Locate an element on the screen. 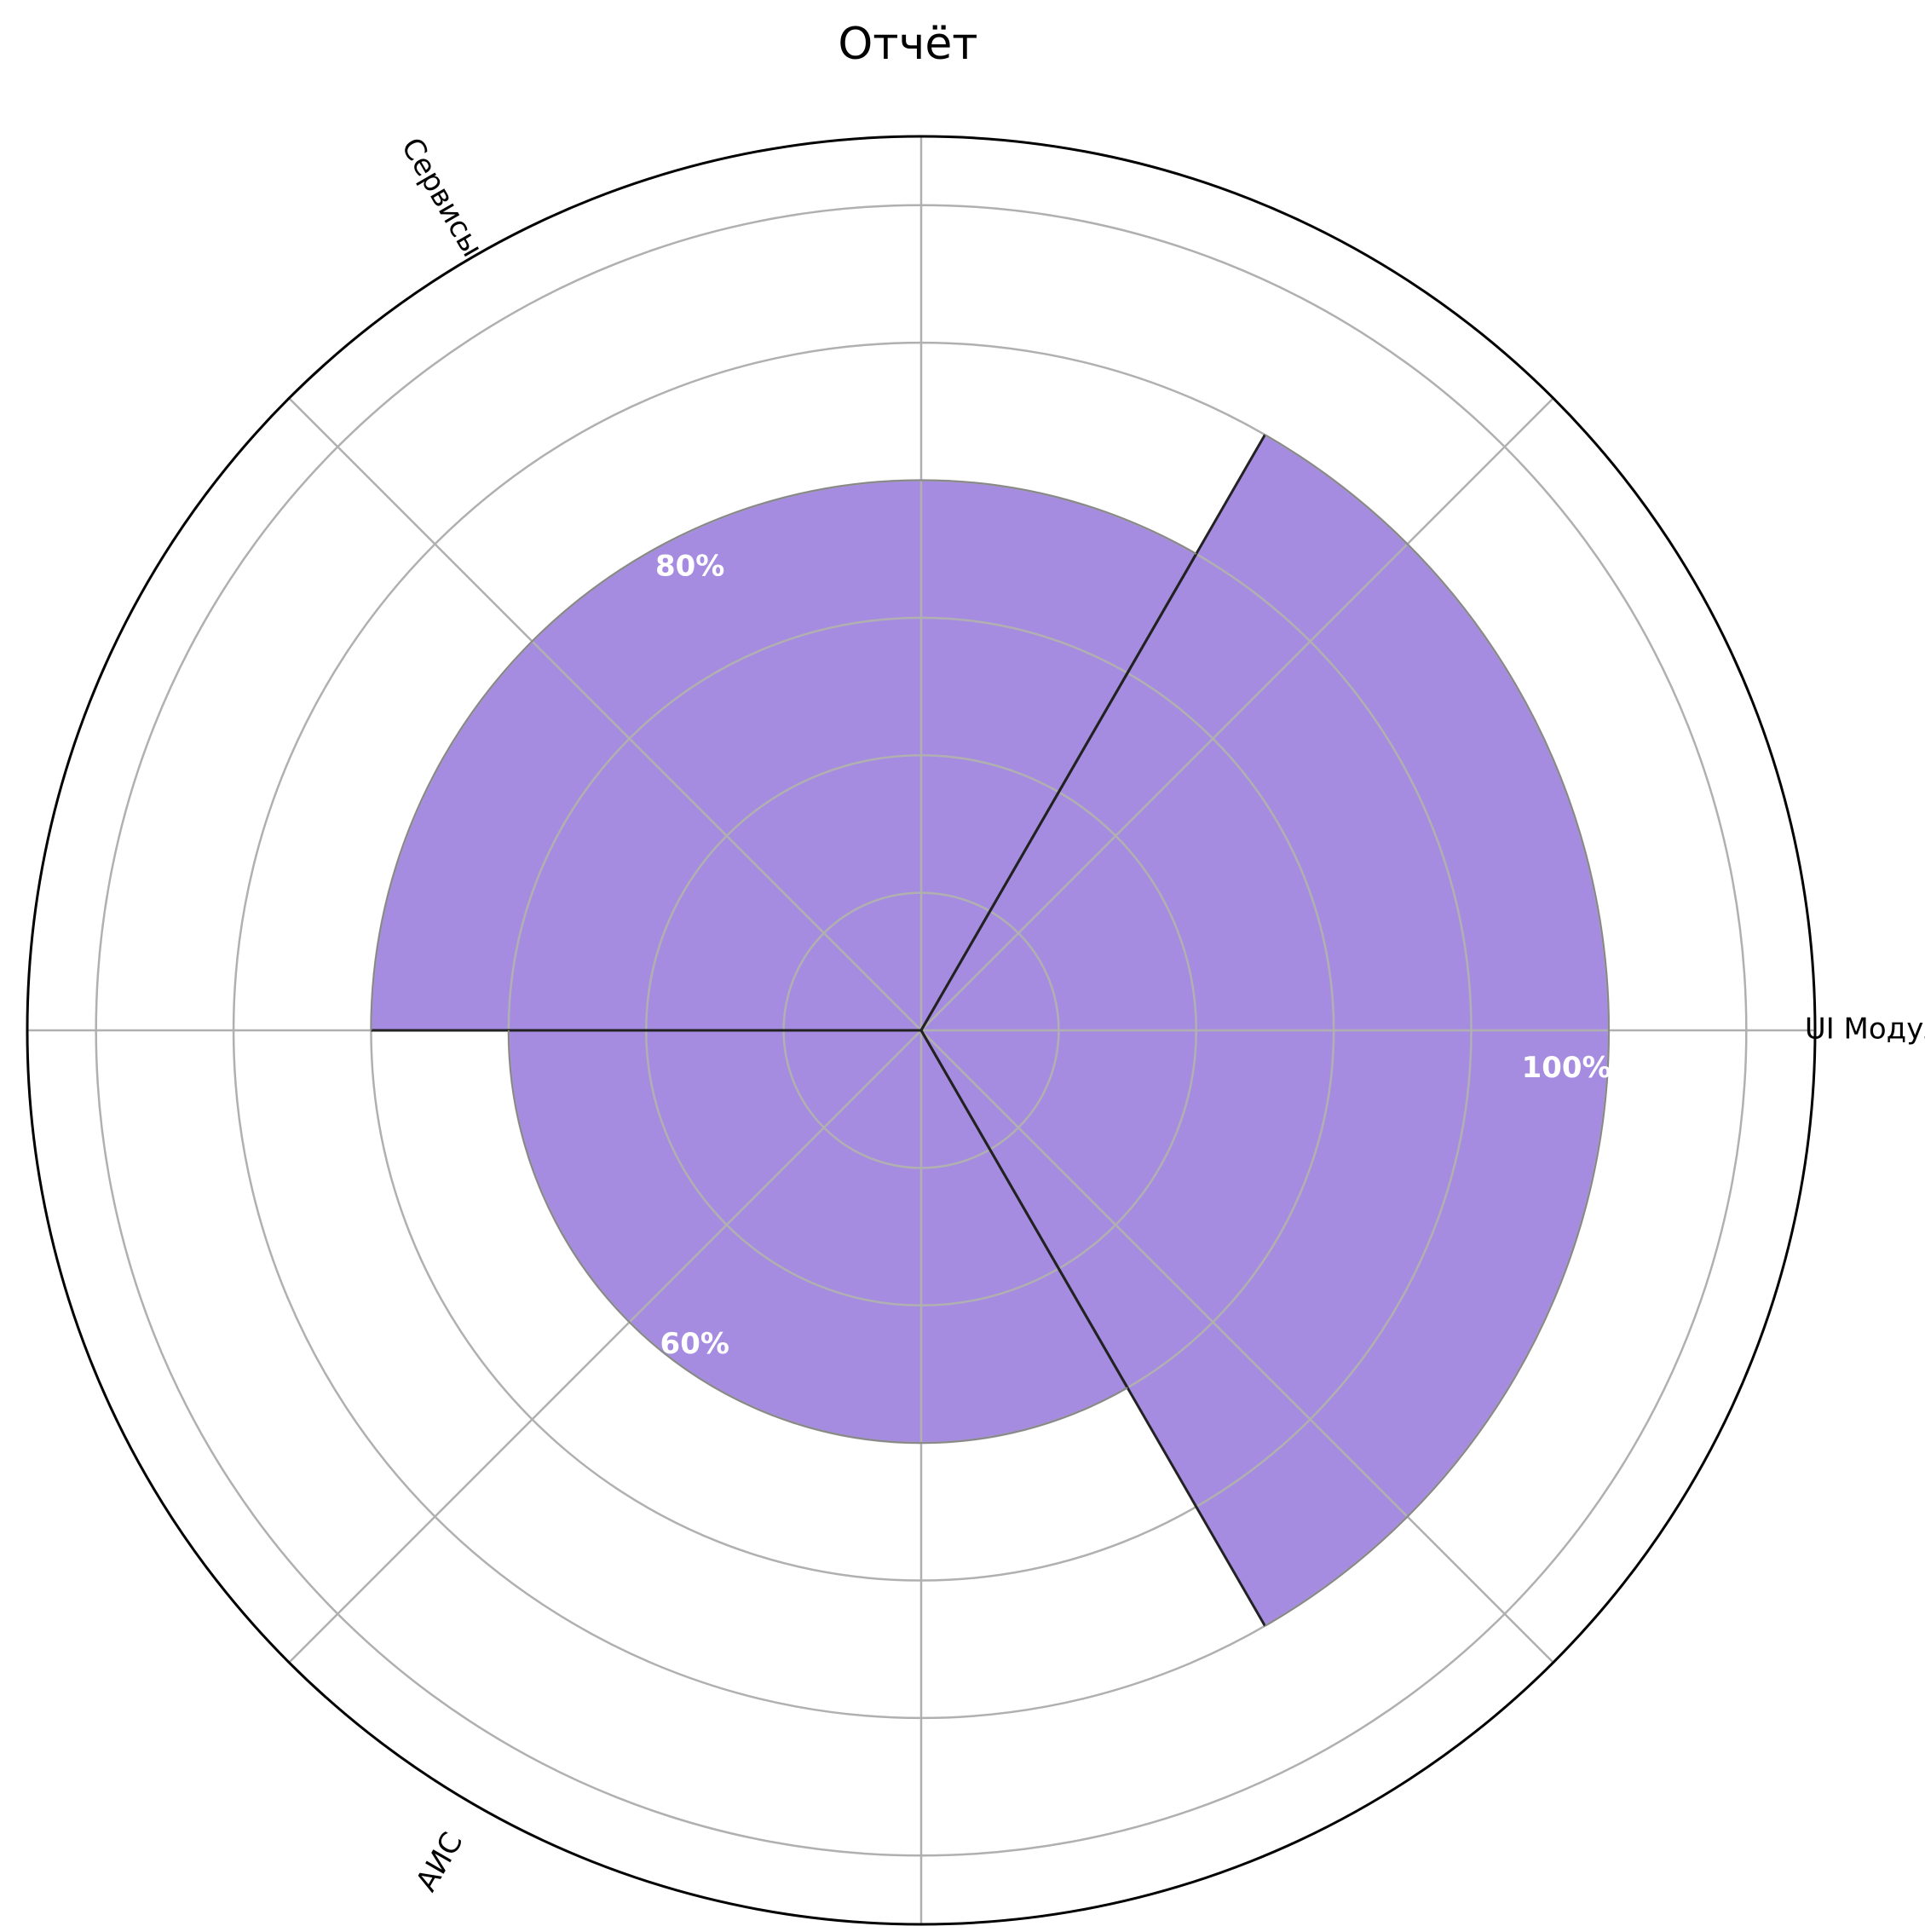 This screenshot has width=1925, height=1932. value-label-2: 80% is located at coordinates (689, 567).